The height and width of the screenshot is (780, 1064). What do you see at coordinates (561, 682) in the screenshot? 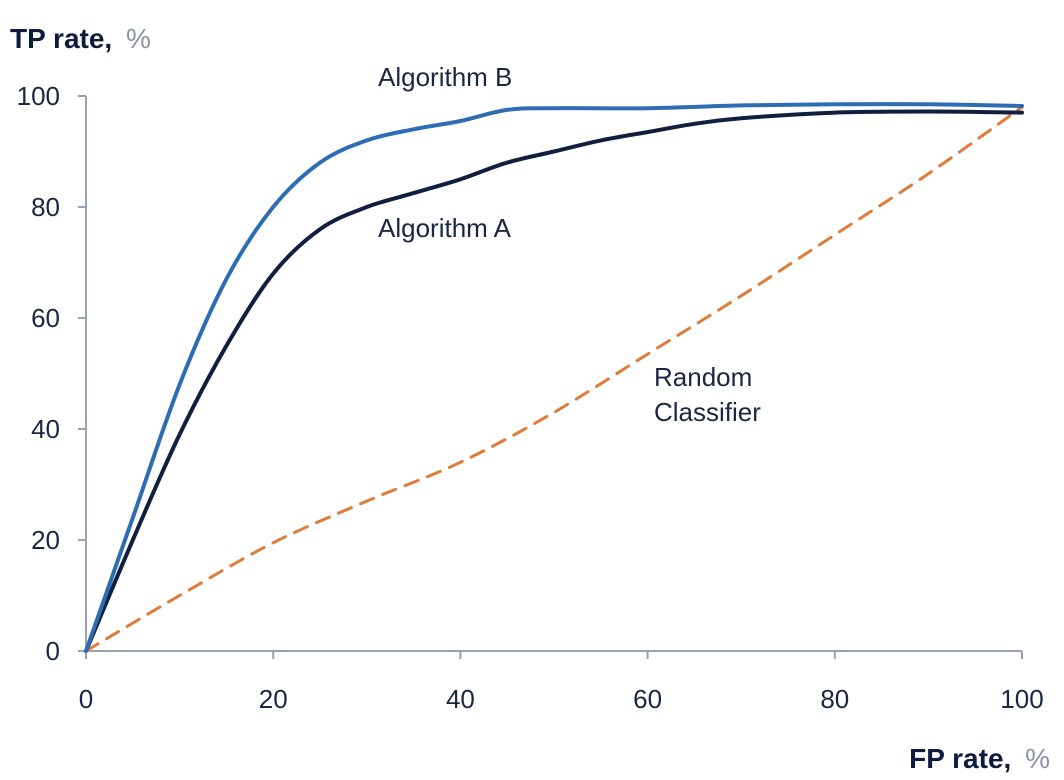
I see `x-ticks: 0 20 40 60 80 100` at bounding box center [561, 682].